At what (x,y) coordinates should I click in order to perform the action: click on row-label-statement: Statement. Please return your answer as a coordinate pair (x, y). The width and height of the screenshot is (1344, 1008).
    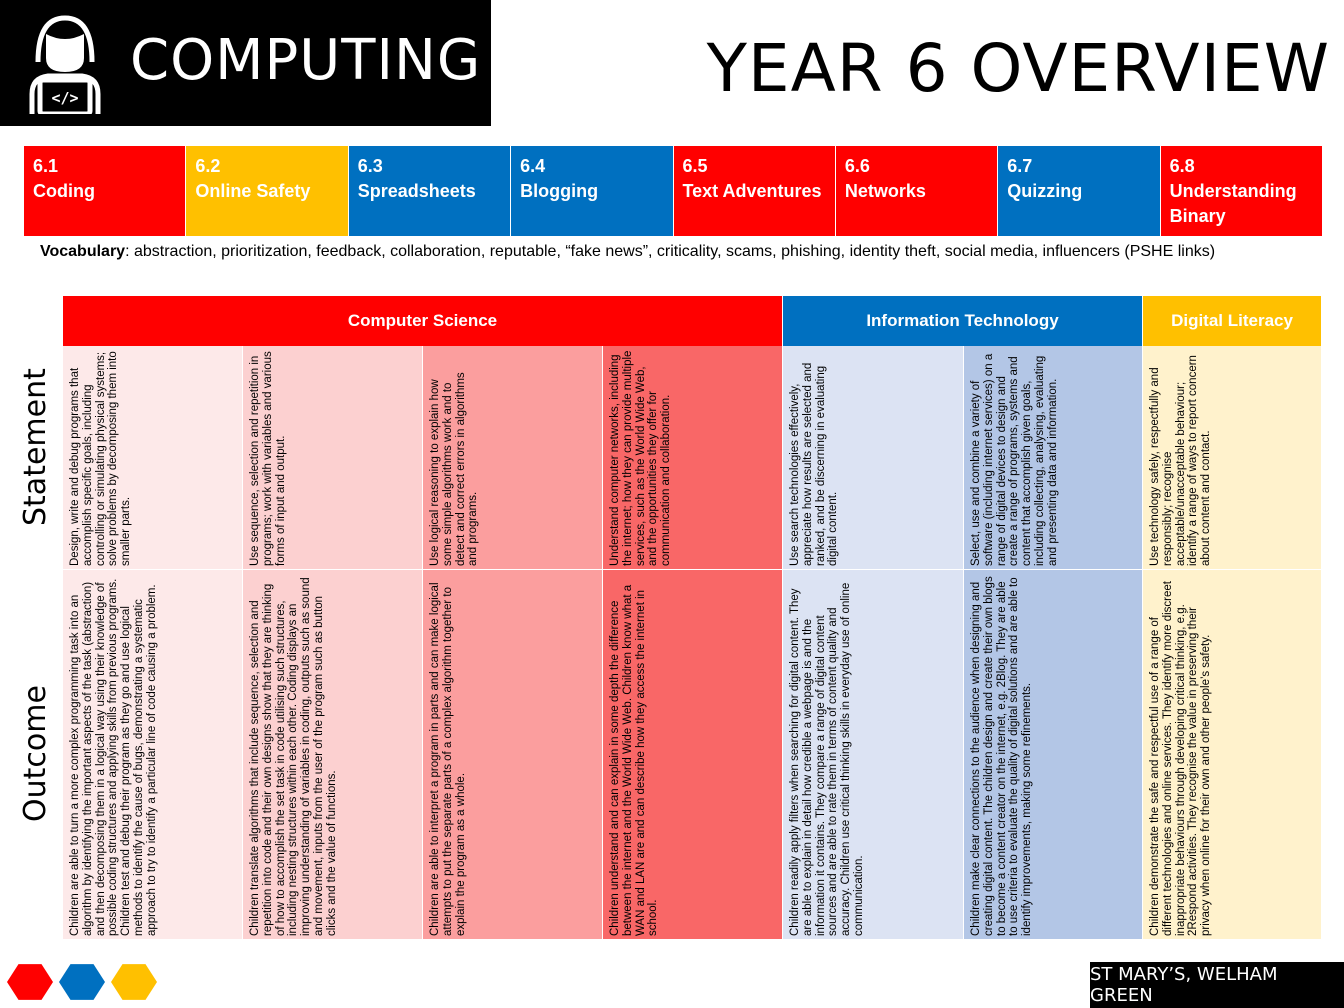
    Looking at the image, I should click on (35, 447).